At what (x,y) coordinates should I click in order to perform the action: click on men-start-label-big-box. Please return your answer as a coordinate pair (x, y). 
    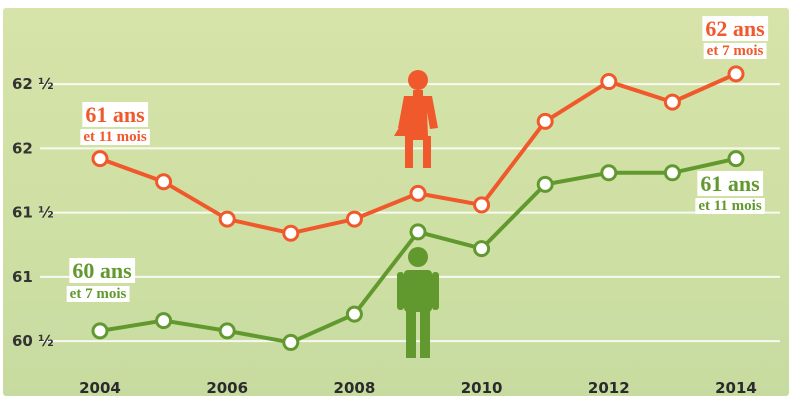
    Looking at the image, I should click on (102, 270).